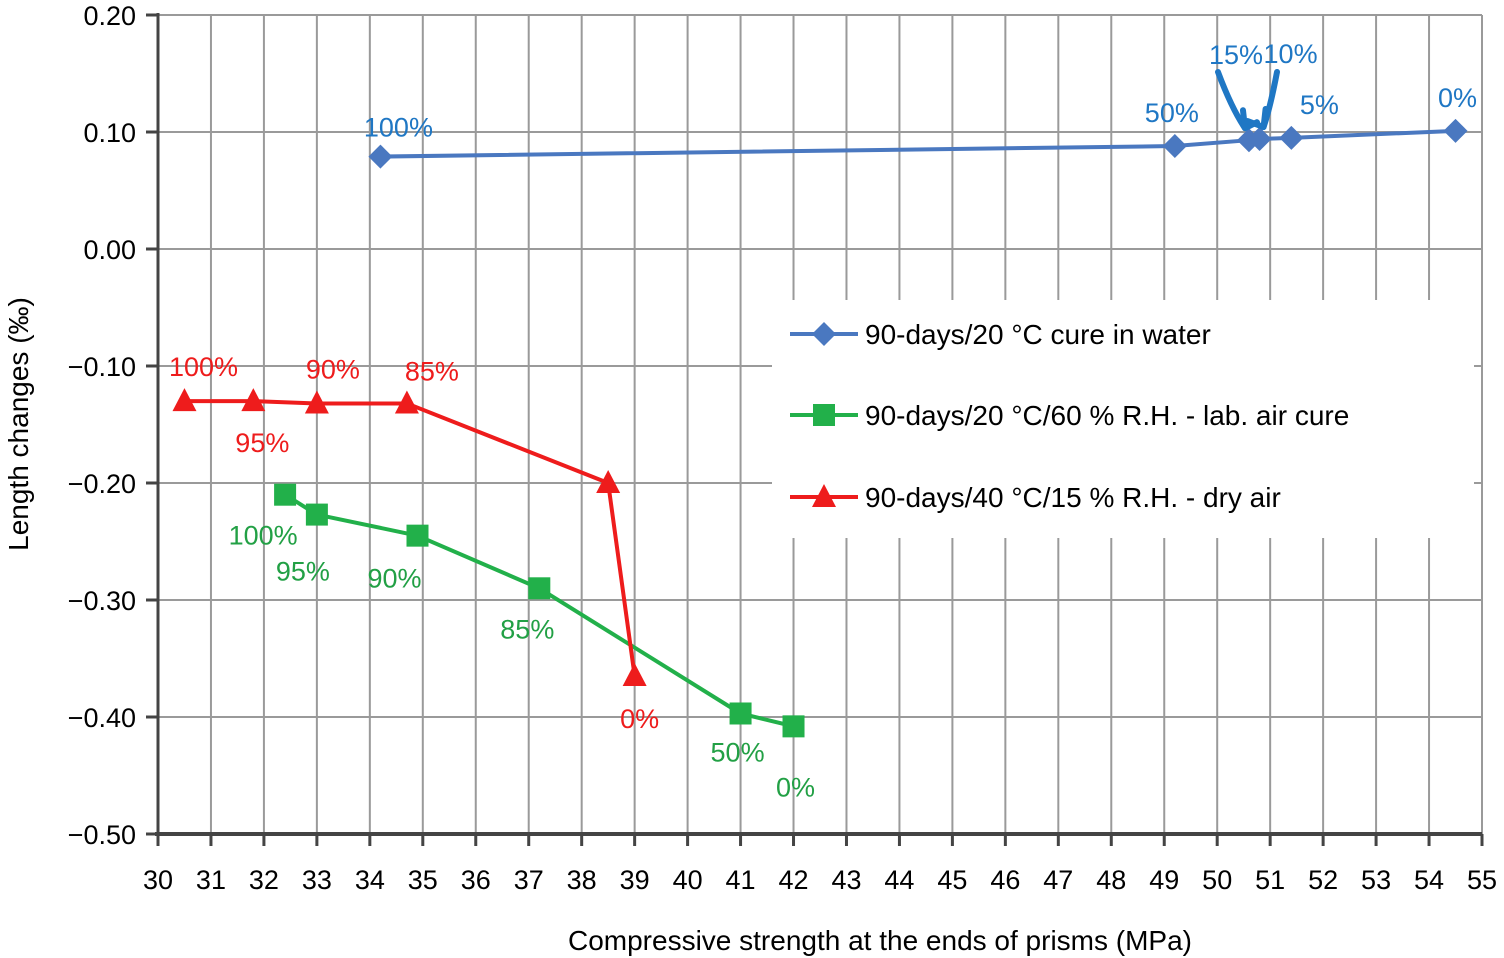 The width and height of the screenshot is (1504, 958). Describe the element at coordinates (1073, 497) in the screenshot. I see `legend-entry: 90-days/40 °C/15 % R.H. - dry air` at that location.